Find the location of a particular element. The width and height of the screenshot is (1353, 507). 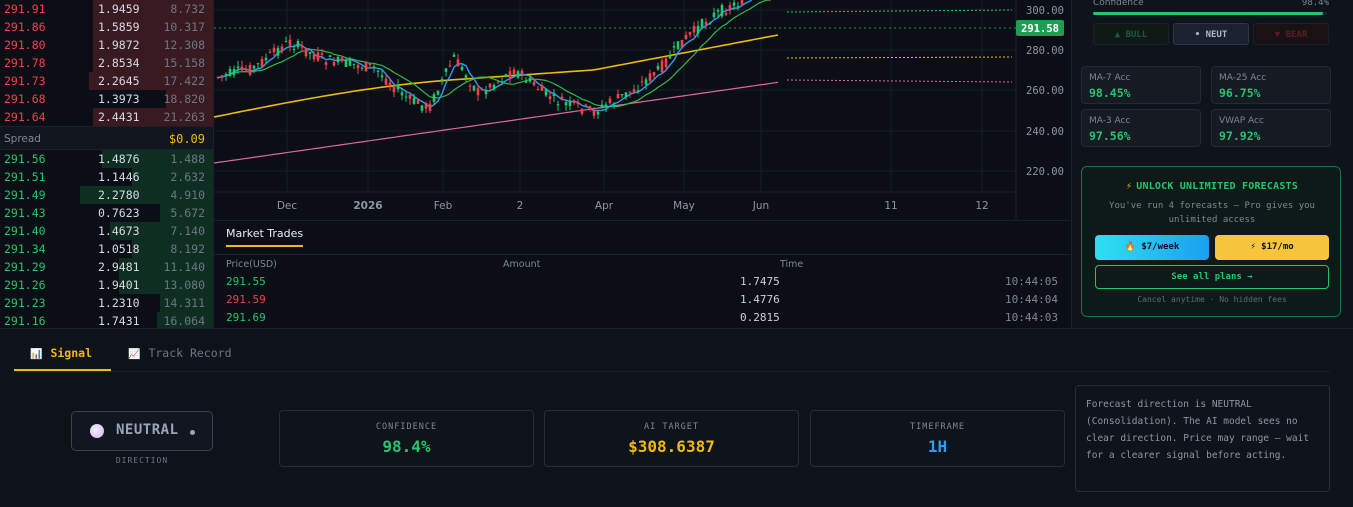

bid-price: 291.56 is located at coordinates (25, 159).